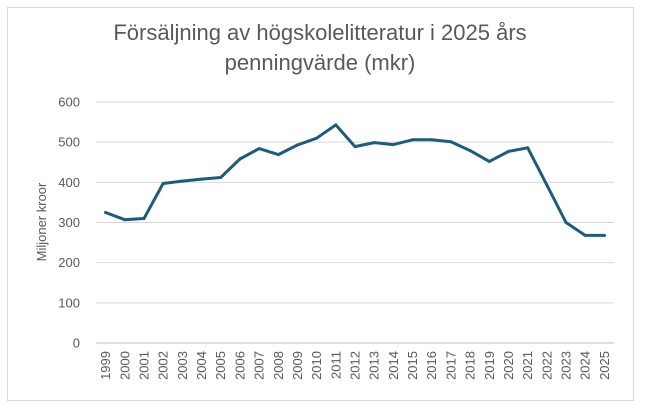 The image size is (656, 418). I want to click on chart-title-line-2: penningvärde (mkr), so click(320, 62).